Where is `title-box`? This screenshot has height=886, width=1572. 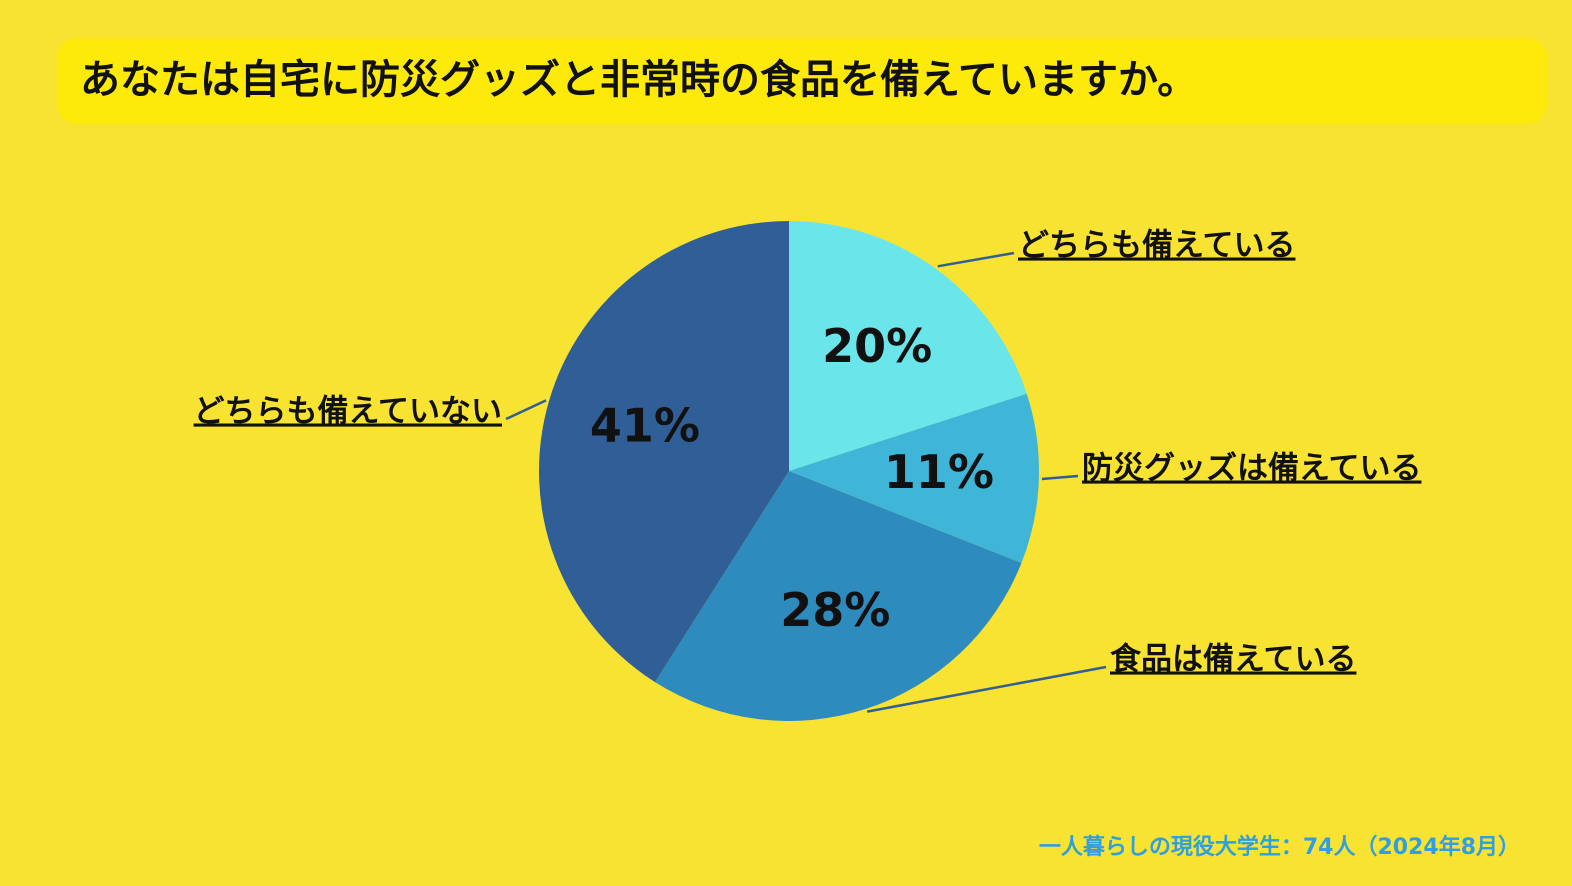
title-box is located at coordinates (802, 81).